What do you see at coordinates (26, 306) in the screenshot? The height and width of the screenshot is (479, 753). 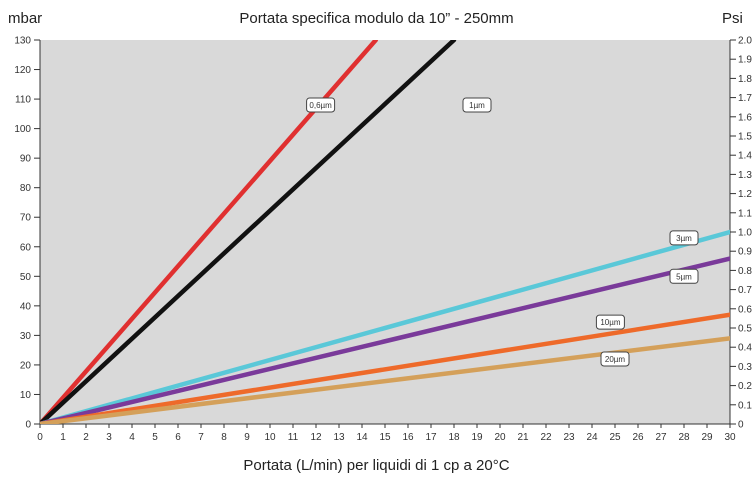 I see `y-tick-label-40: 40` at bounding box center [26, 306].